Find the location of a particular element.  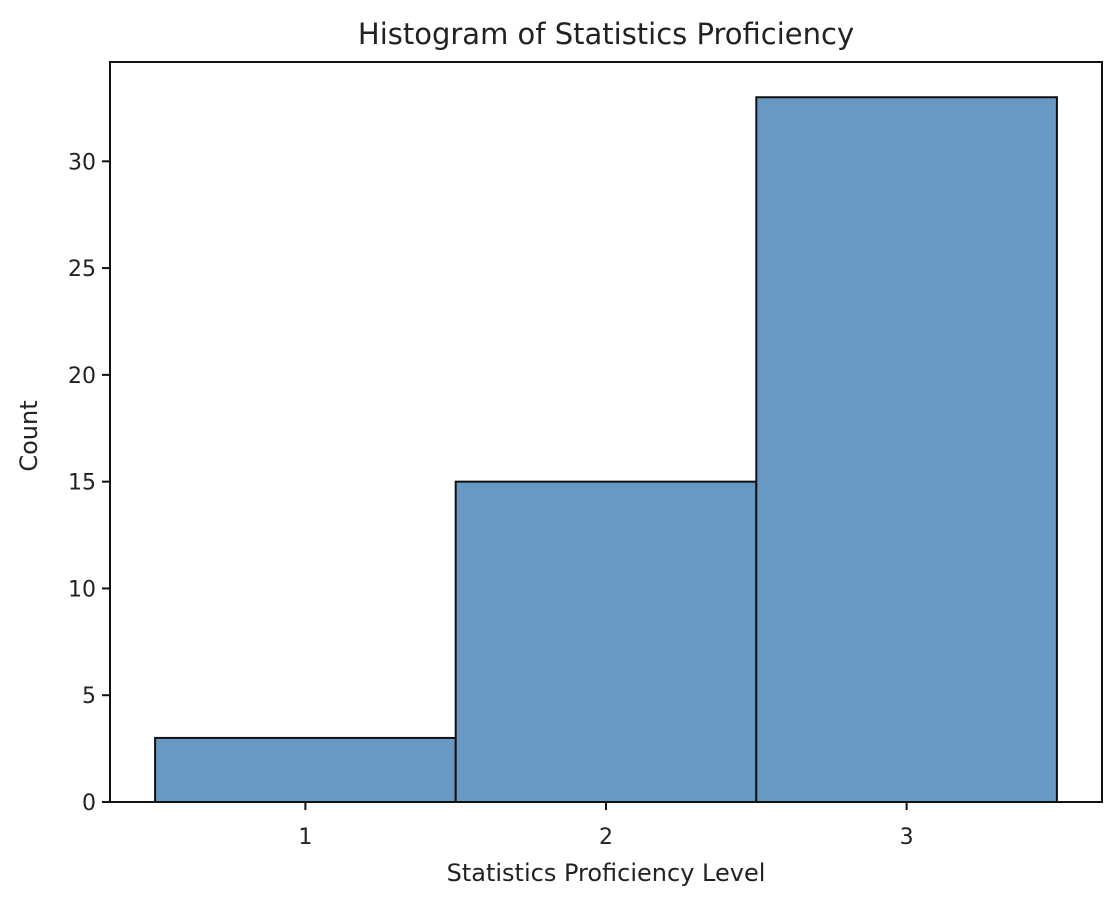

x-tick-label: 2 is located at coordinates (606, 837).